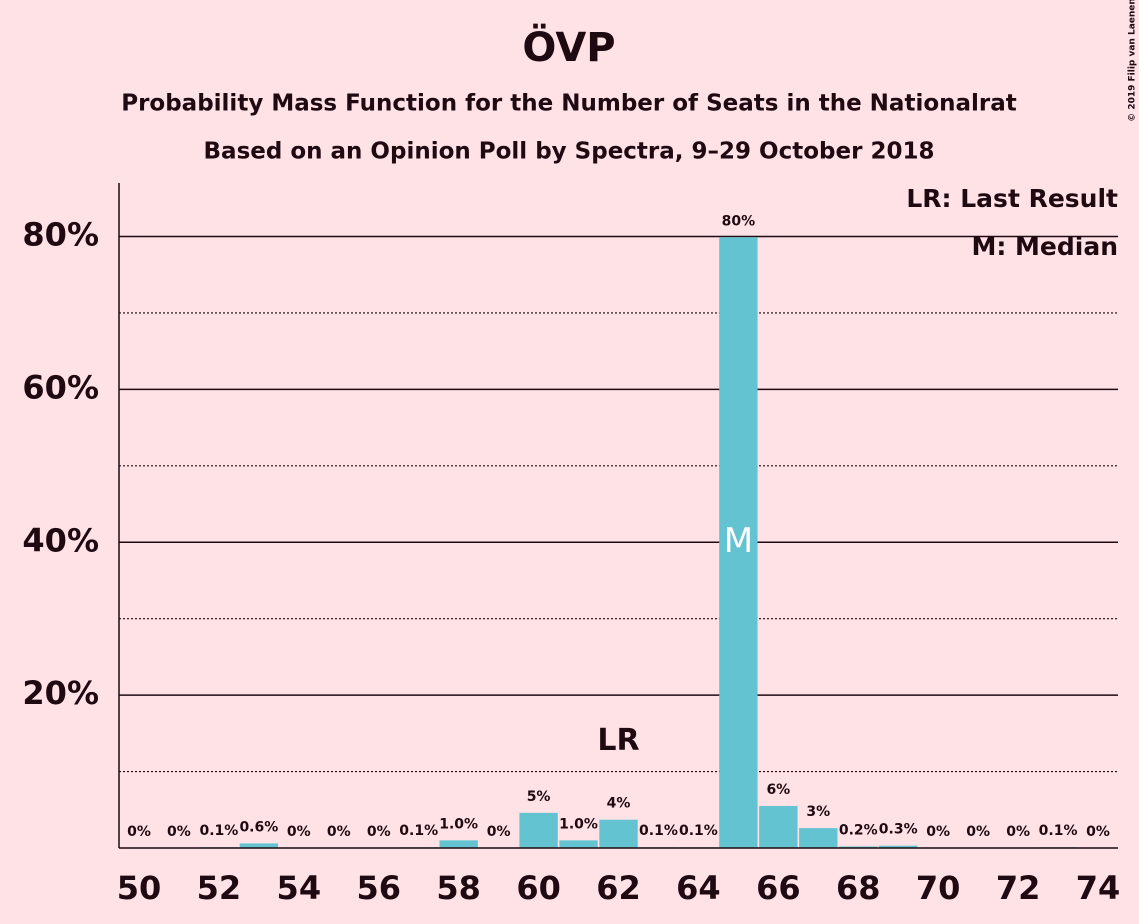 This screenshot has width=1139, height=924. What do you see at coordinates (60, 540) in the screenshot?
I see `y-tick-label: 40%` at bounding box center [60, 540].